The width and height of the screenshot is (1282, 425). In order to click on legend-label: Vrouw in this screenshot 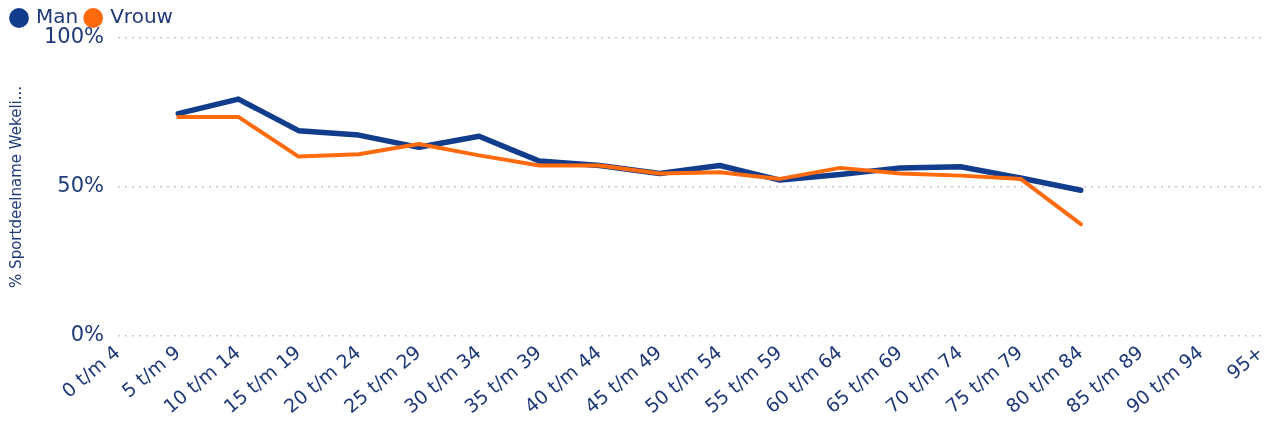, I will do `click(141, 16)`.